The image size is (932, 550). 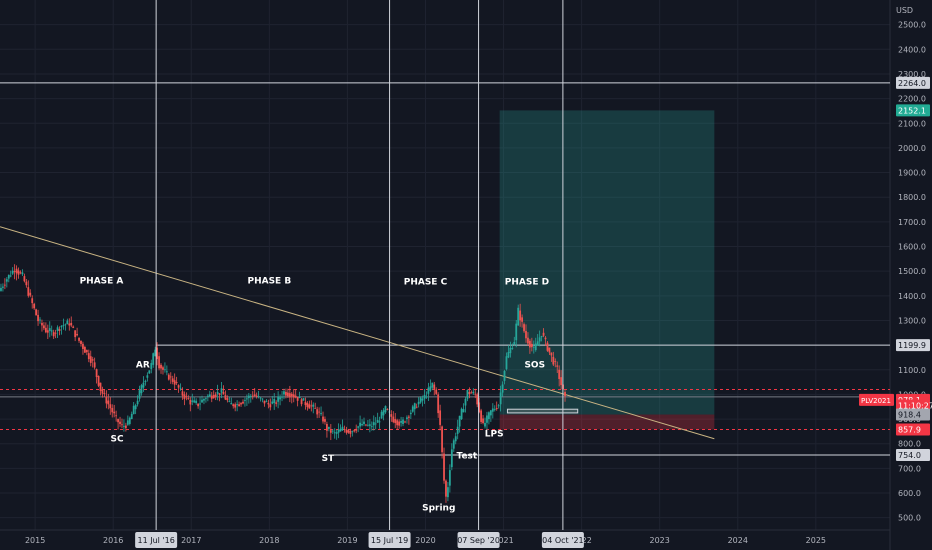 What do you see at coordinates (912, 197) in the screenshot?
I see `y-tick-label: 1800.0` at bounding box center [912, 197].